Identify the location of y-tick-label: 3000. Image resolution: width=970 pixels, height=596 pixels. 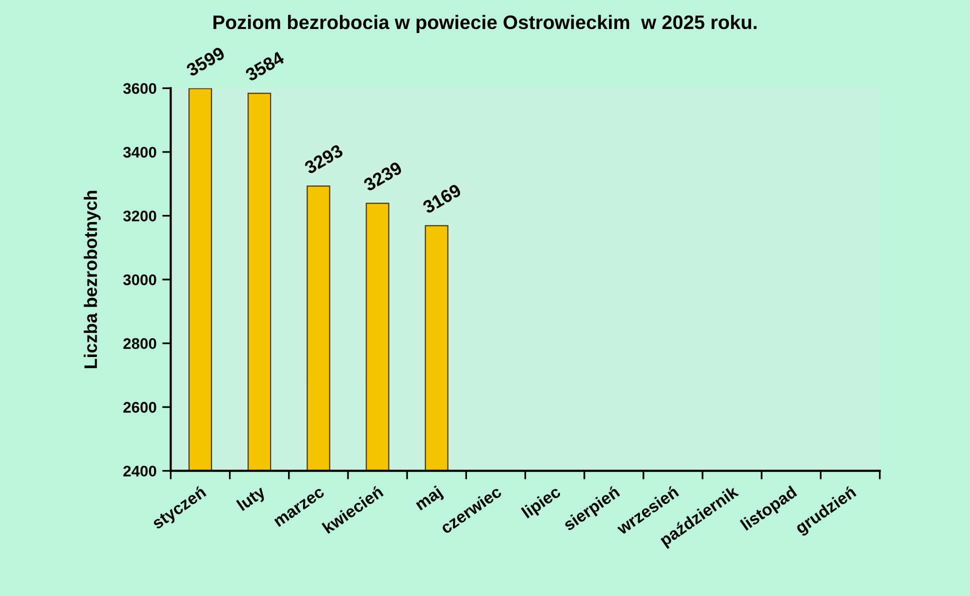
(139, 280).